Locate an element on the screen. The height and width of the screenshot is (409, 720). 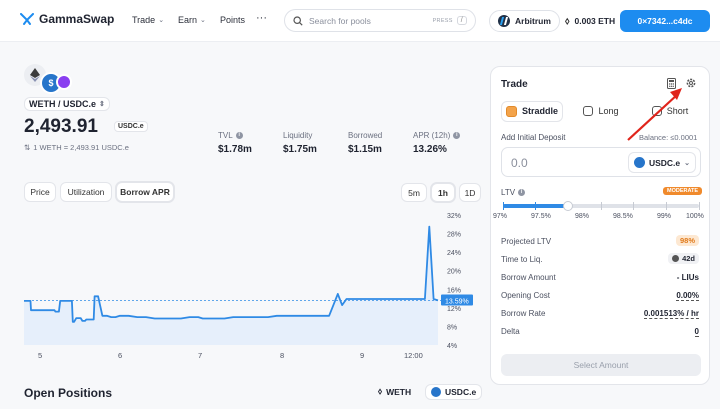
tab-range-1d: 1D is located at coordinates (470, 192).